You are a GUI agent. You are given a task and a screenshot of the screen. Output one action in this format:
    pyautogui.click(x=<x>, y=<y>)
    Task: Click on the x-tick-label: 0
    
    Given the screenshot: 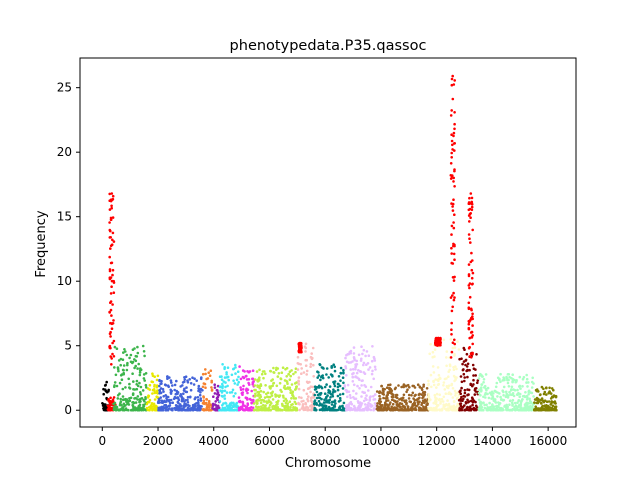 What is the action you would take?
    pyautogui.click(x=102, y=441)
    